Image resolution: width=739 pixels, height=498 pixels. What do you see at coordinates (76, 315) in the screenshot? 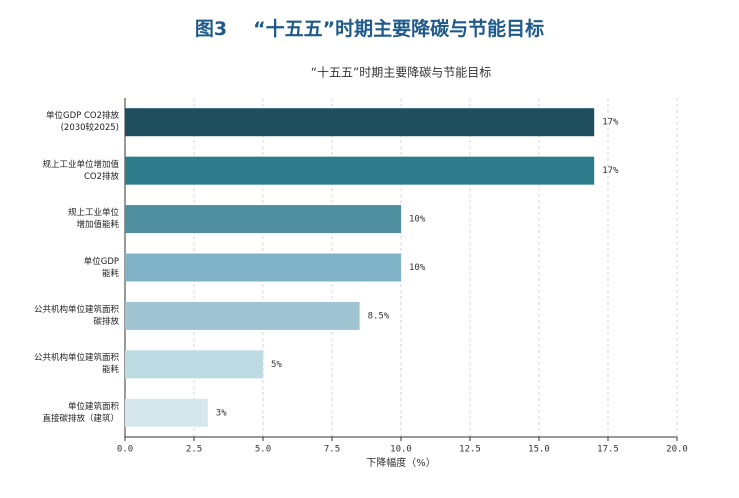
I see `y-tick-label: 公共机构单位建筑面积 碳排放` at bounding box center [76, 315].